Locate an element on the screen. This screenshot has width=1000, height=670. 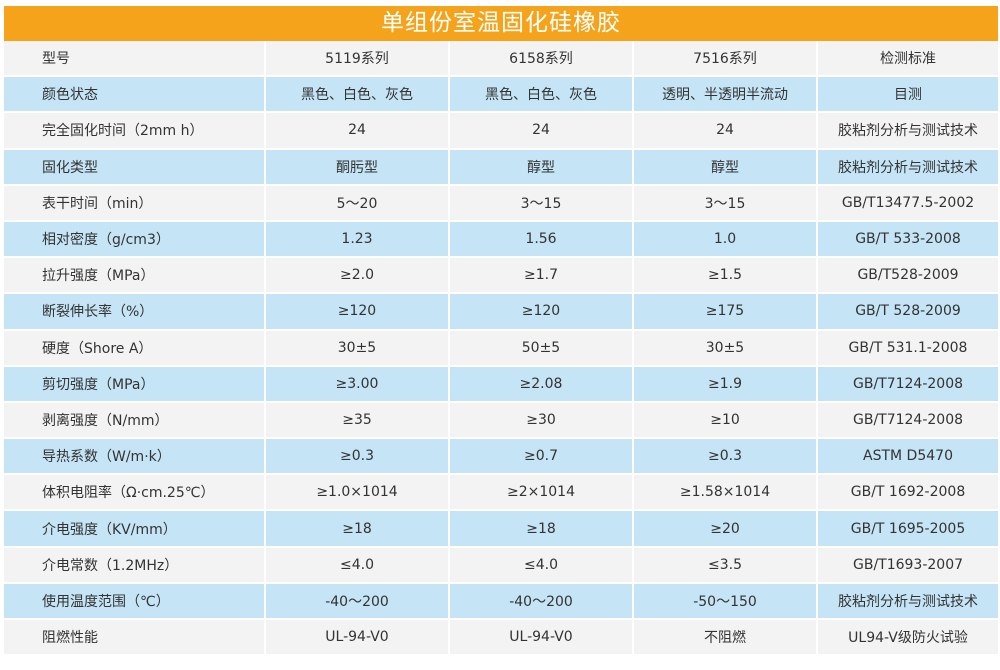
row-label: 剪切强度（MPa） is located at coordinates (135, 384).